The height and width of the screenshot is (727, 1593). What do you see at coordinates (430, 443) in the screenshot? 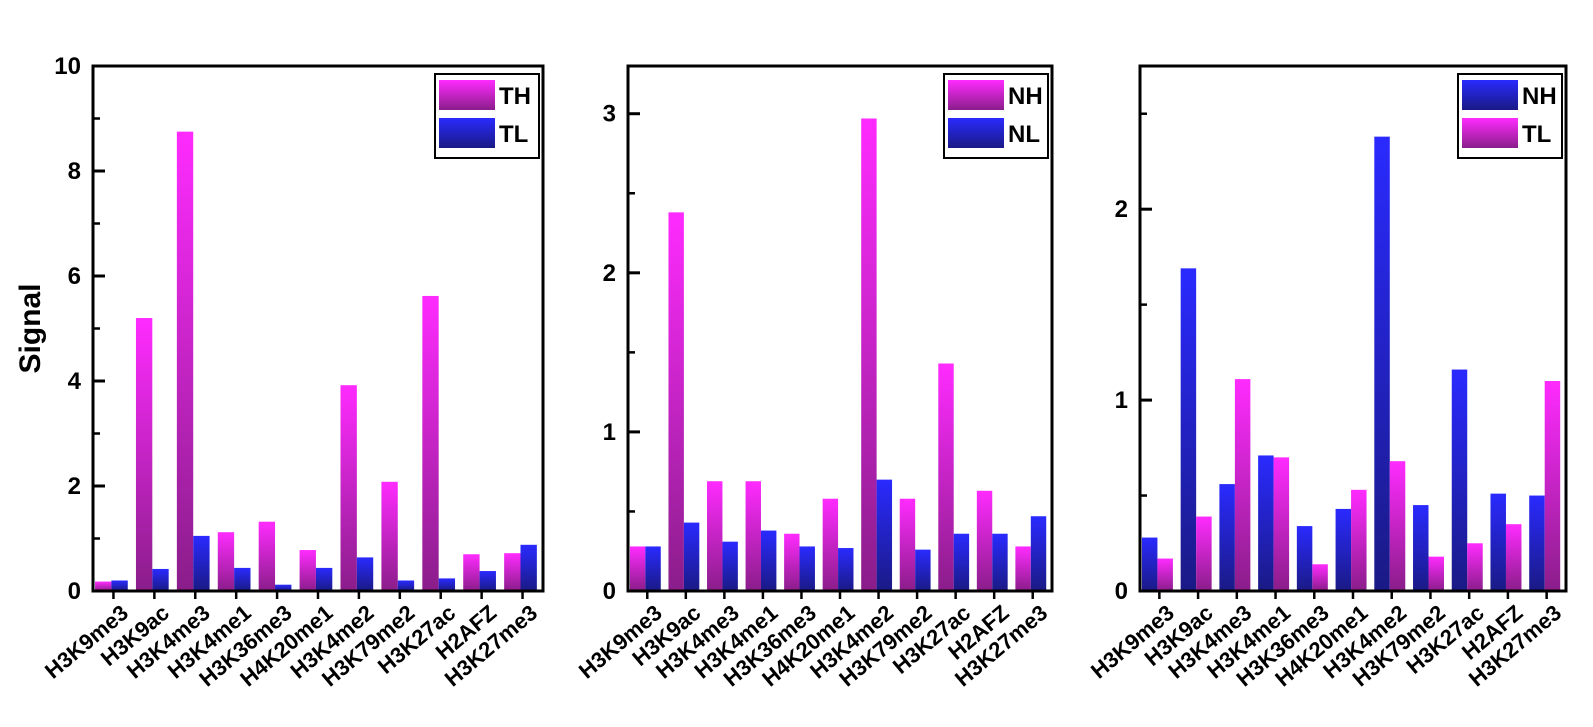
I see `bar-th-h3k27ac` at bounding box center [430, 443].